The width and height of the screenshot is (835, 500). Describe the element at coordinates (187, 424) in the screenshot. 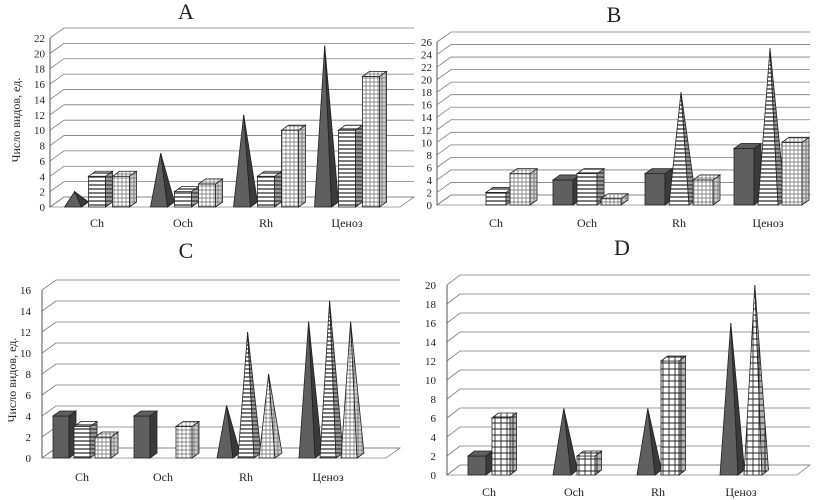

I see `bar-c-1-2-top` at that location.